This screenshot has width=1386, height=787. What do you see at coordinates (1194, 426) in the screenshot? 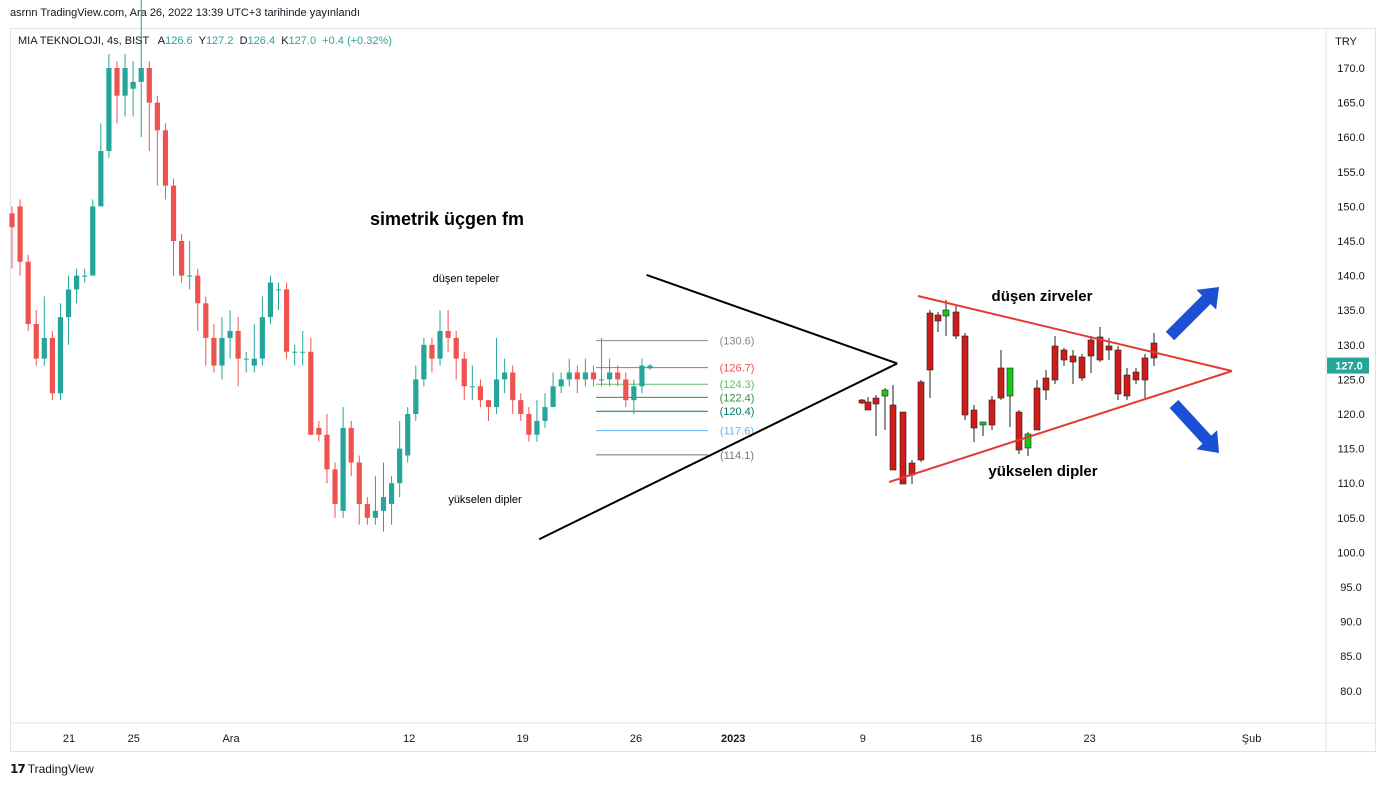
I see `breakout-down-arrow` at bounding box center [1194, 426].